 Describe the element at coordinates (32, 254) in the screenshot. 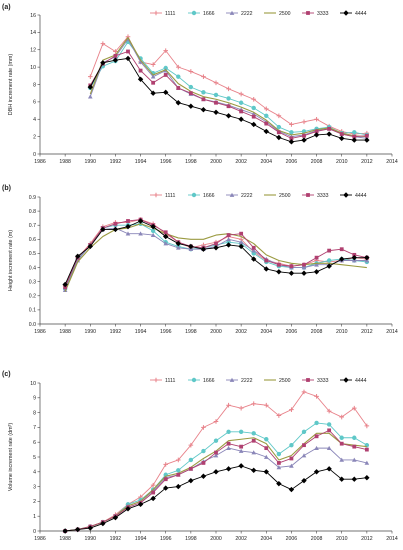

I see `y-tick-label: 0.5` at that location.